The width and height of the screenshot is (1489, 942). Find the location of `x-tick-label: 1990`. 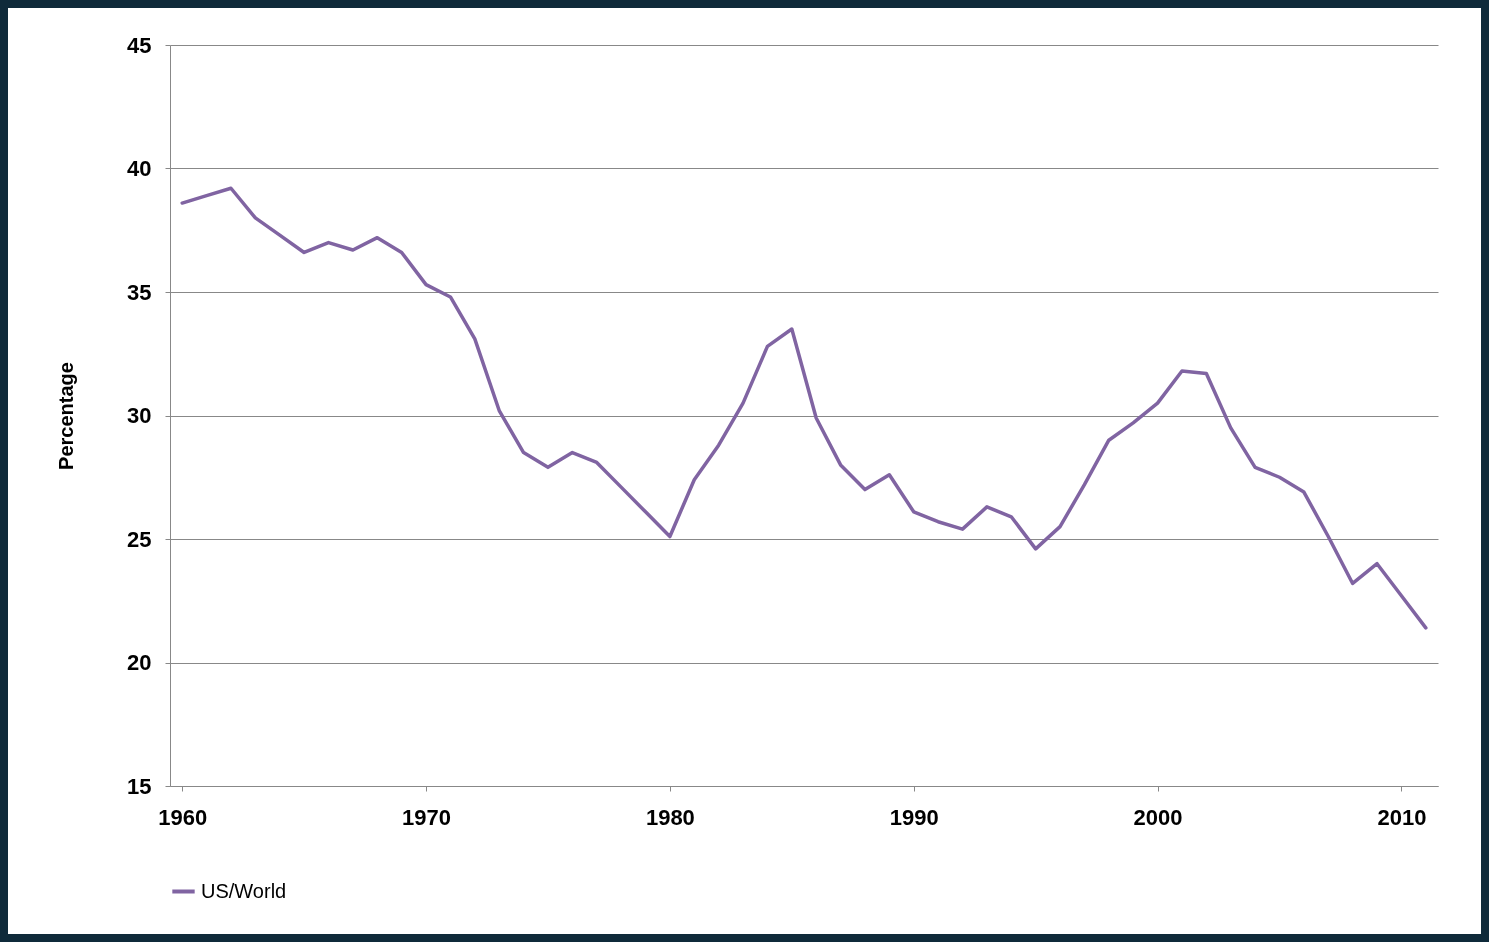

x-tick-label: 1990 is located at coordinates (914, 817).